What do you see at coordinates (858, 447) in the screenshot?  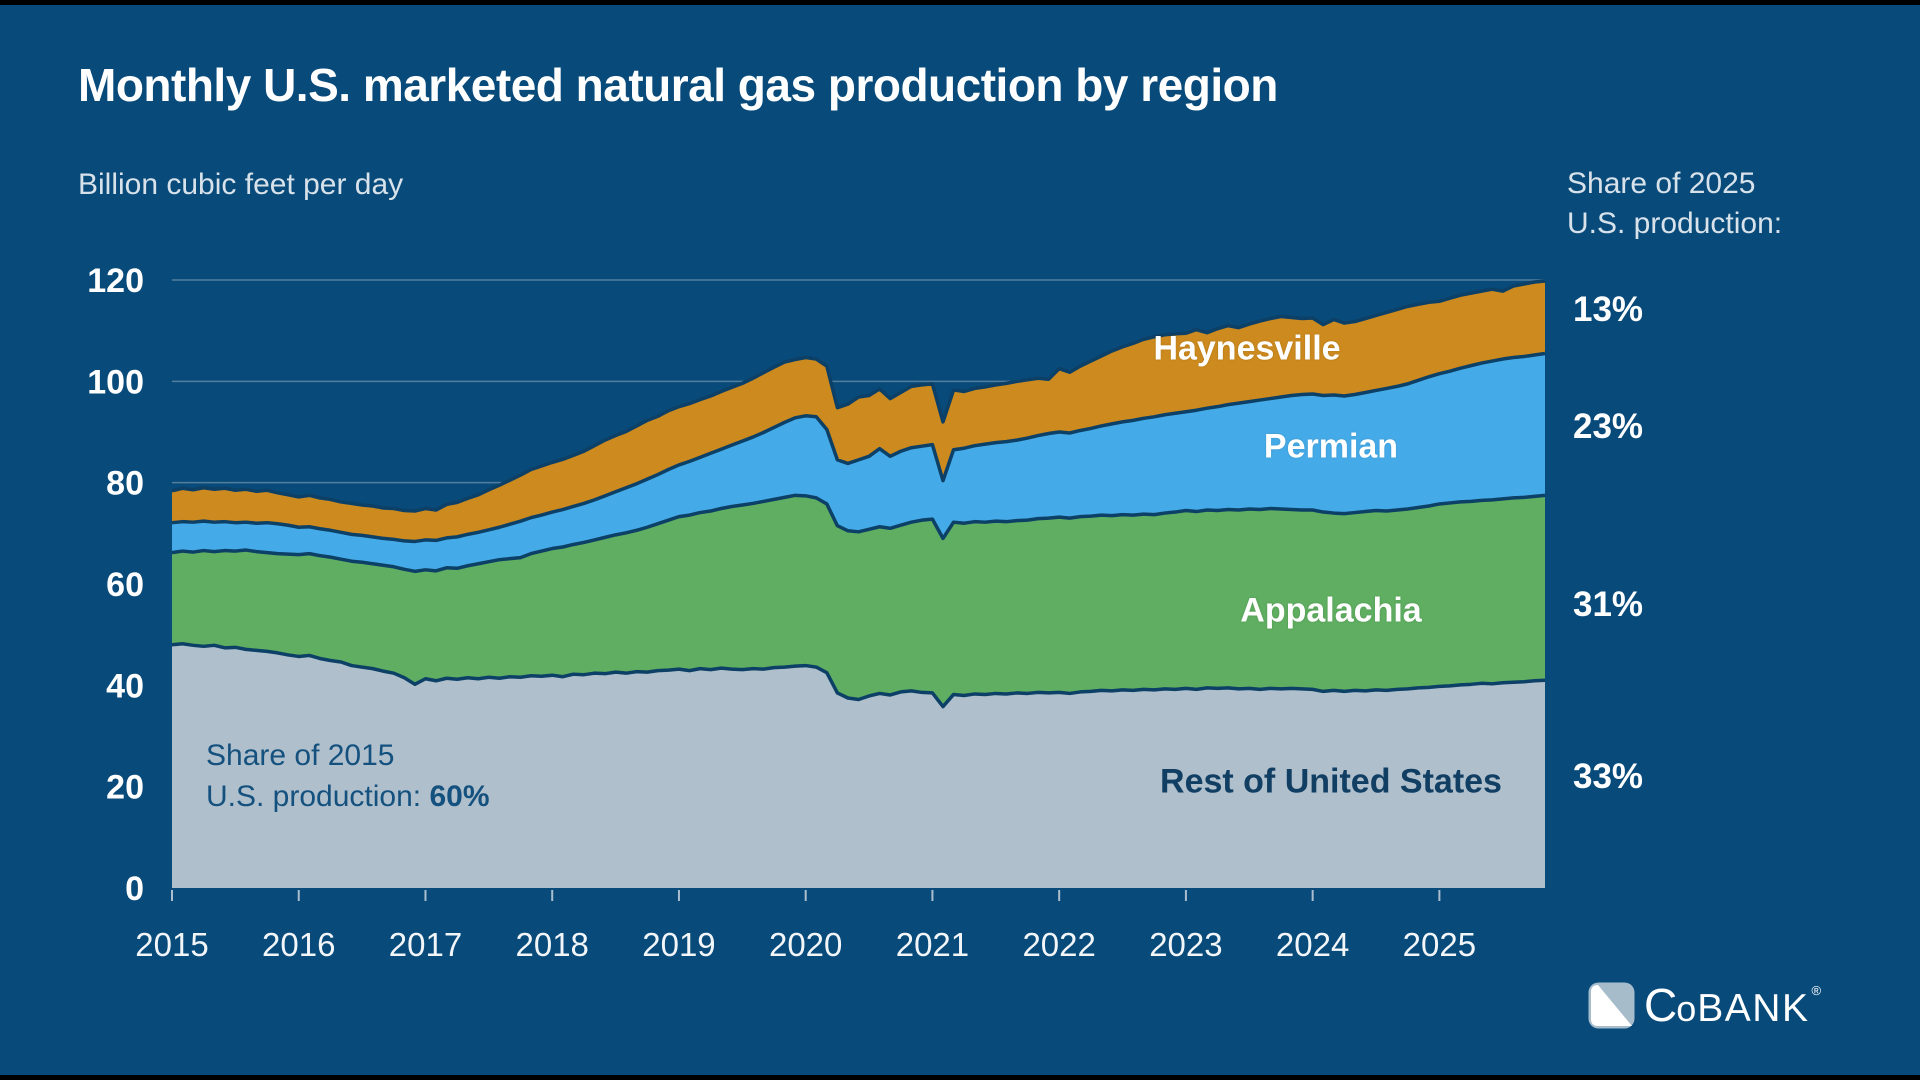 I see `boundary-permian` at bounding box center [858, 447].